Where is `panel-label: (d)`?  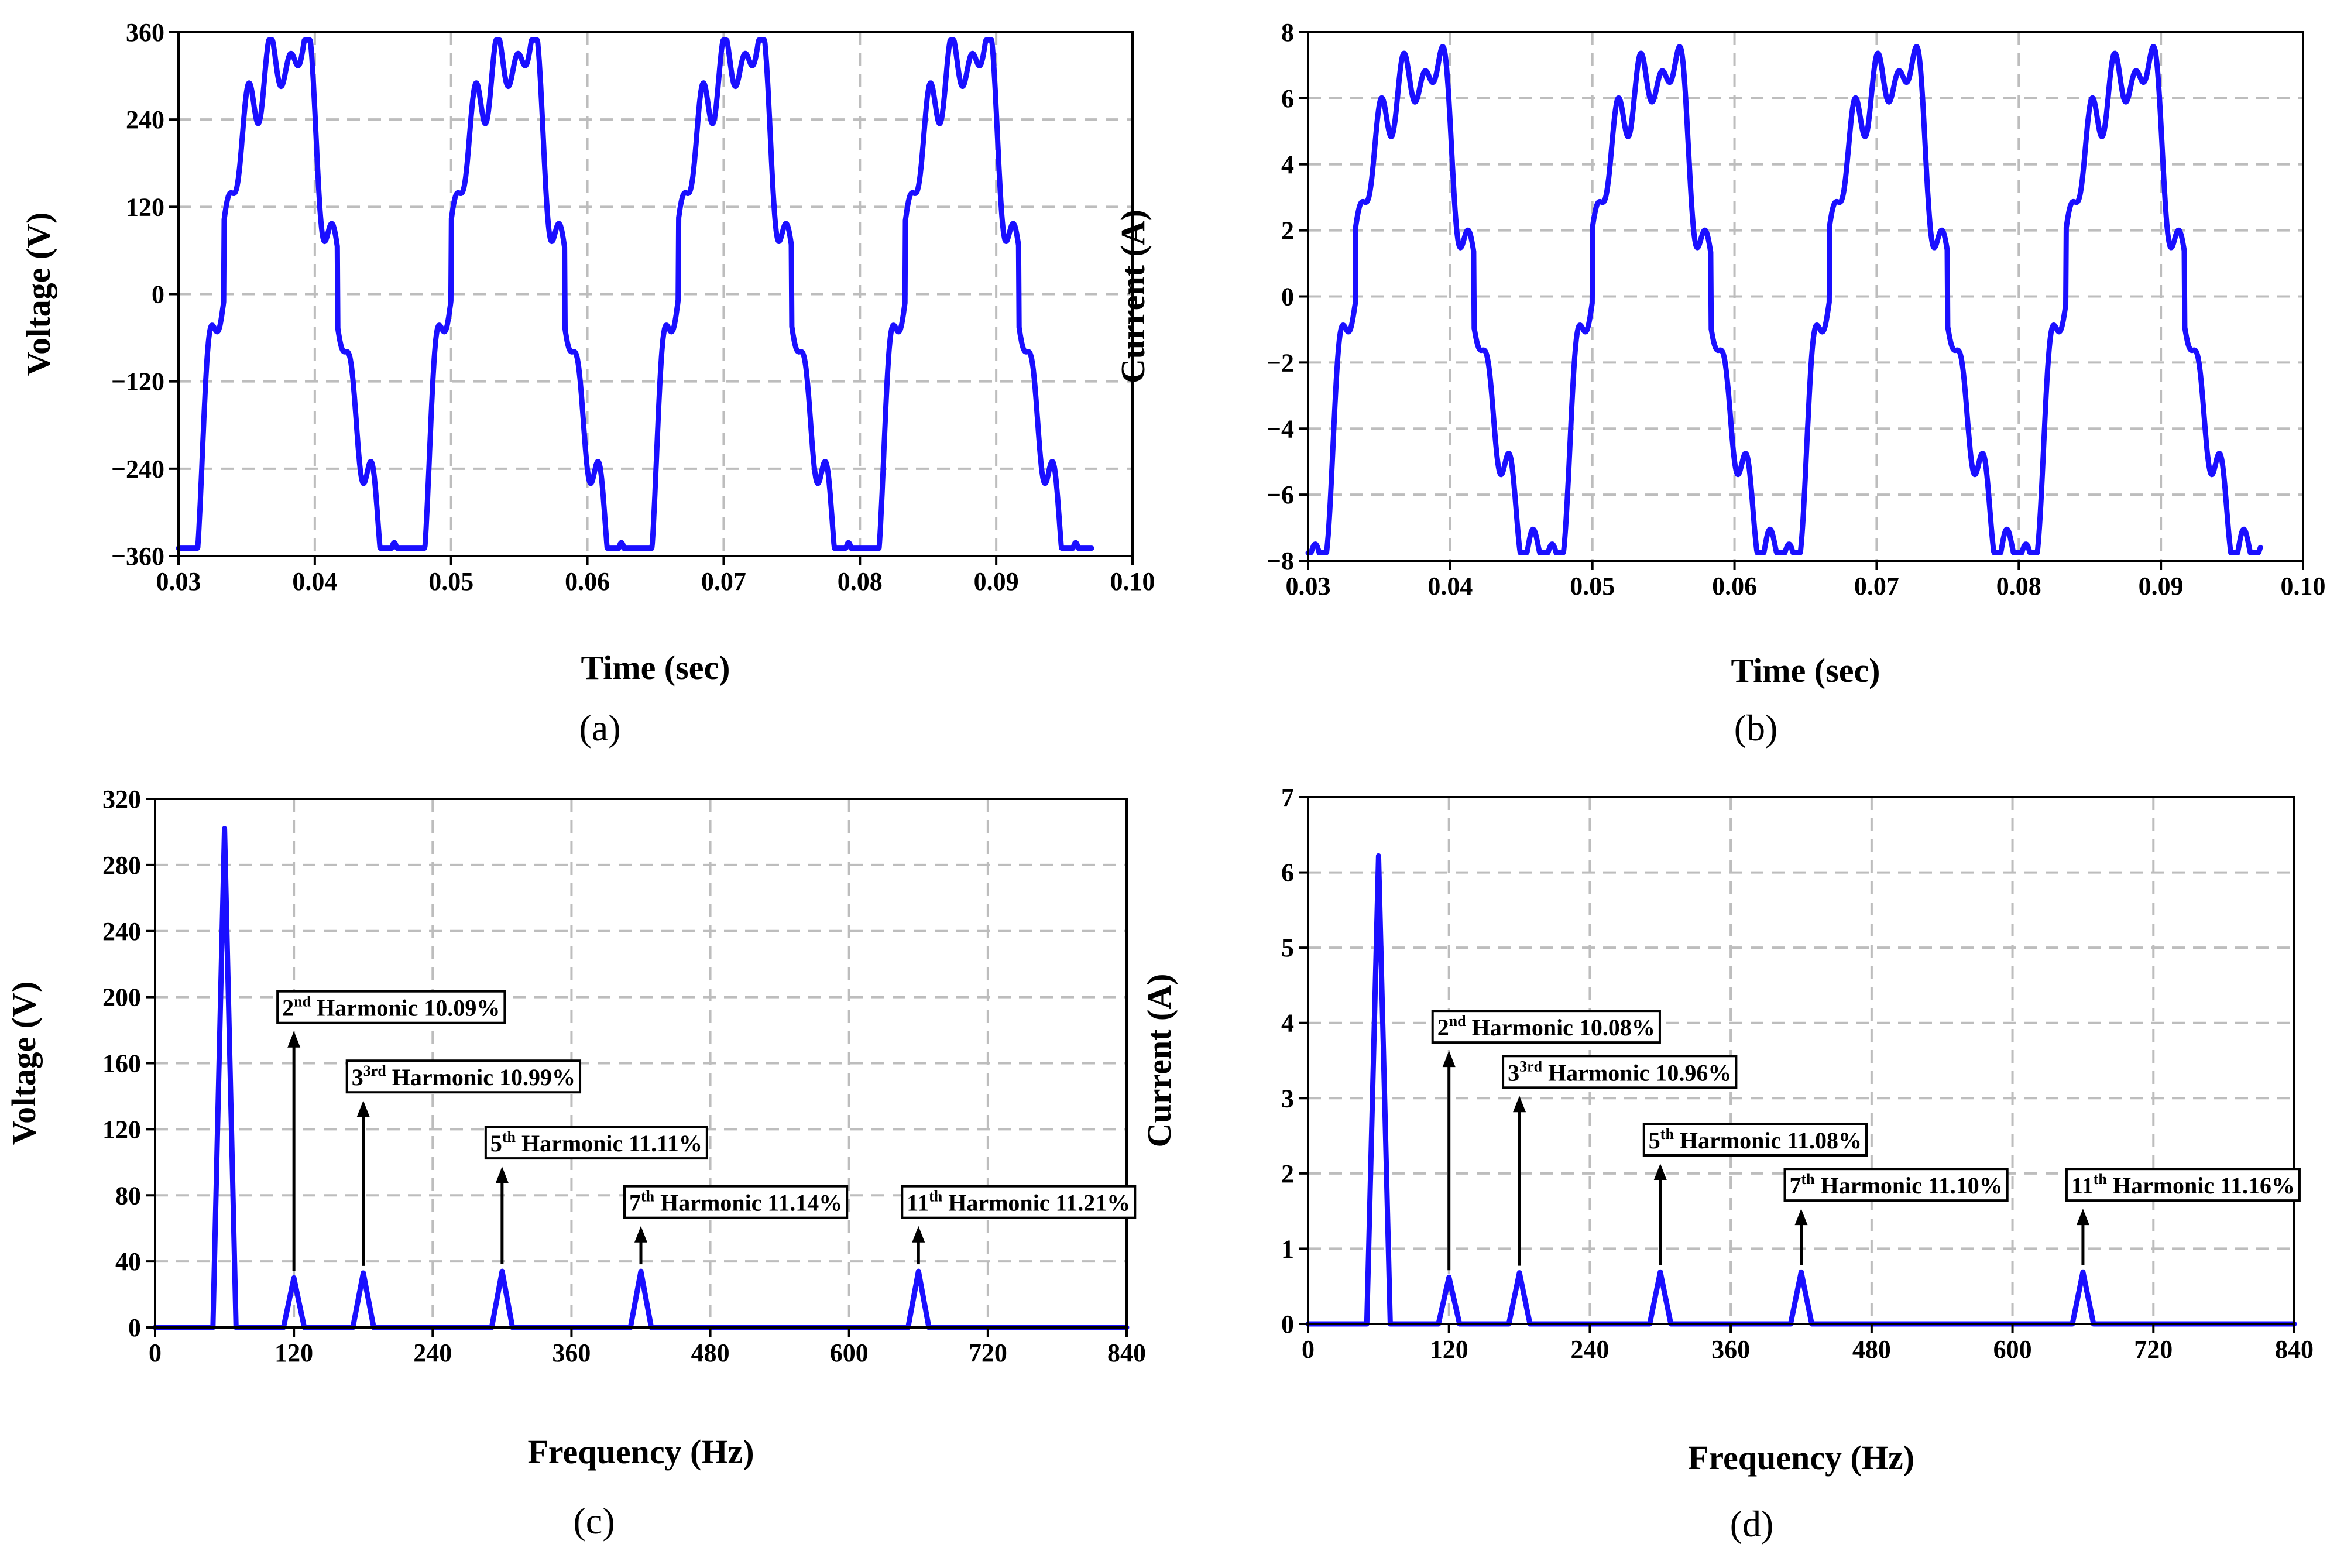 panel-label: (d) is located at coordinates (1752, 1524).